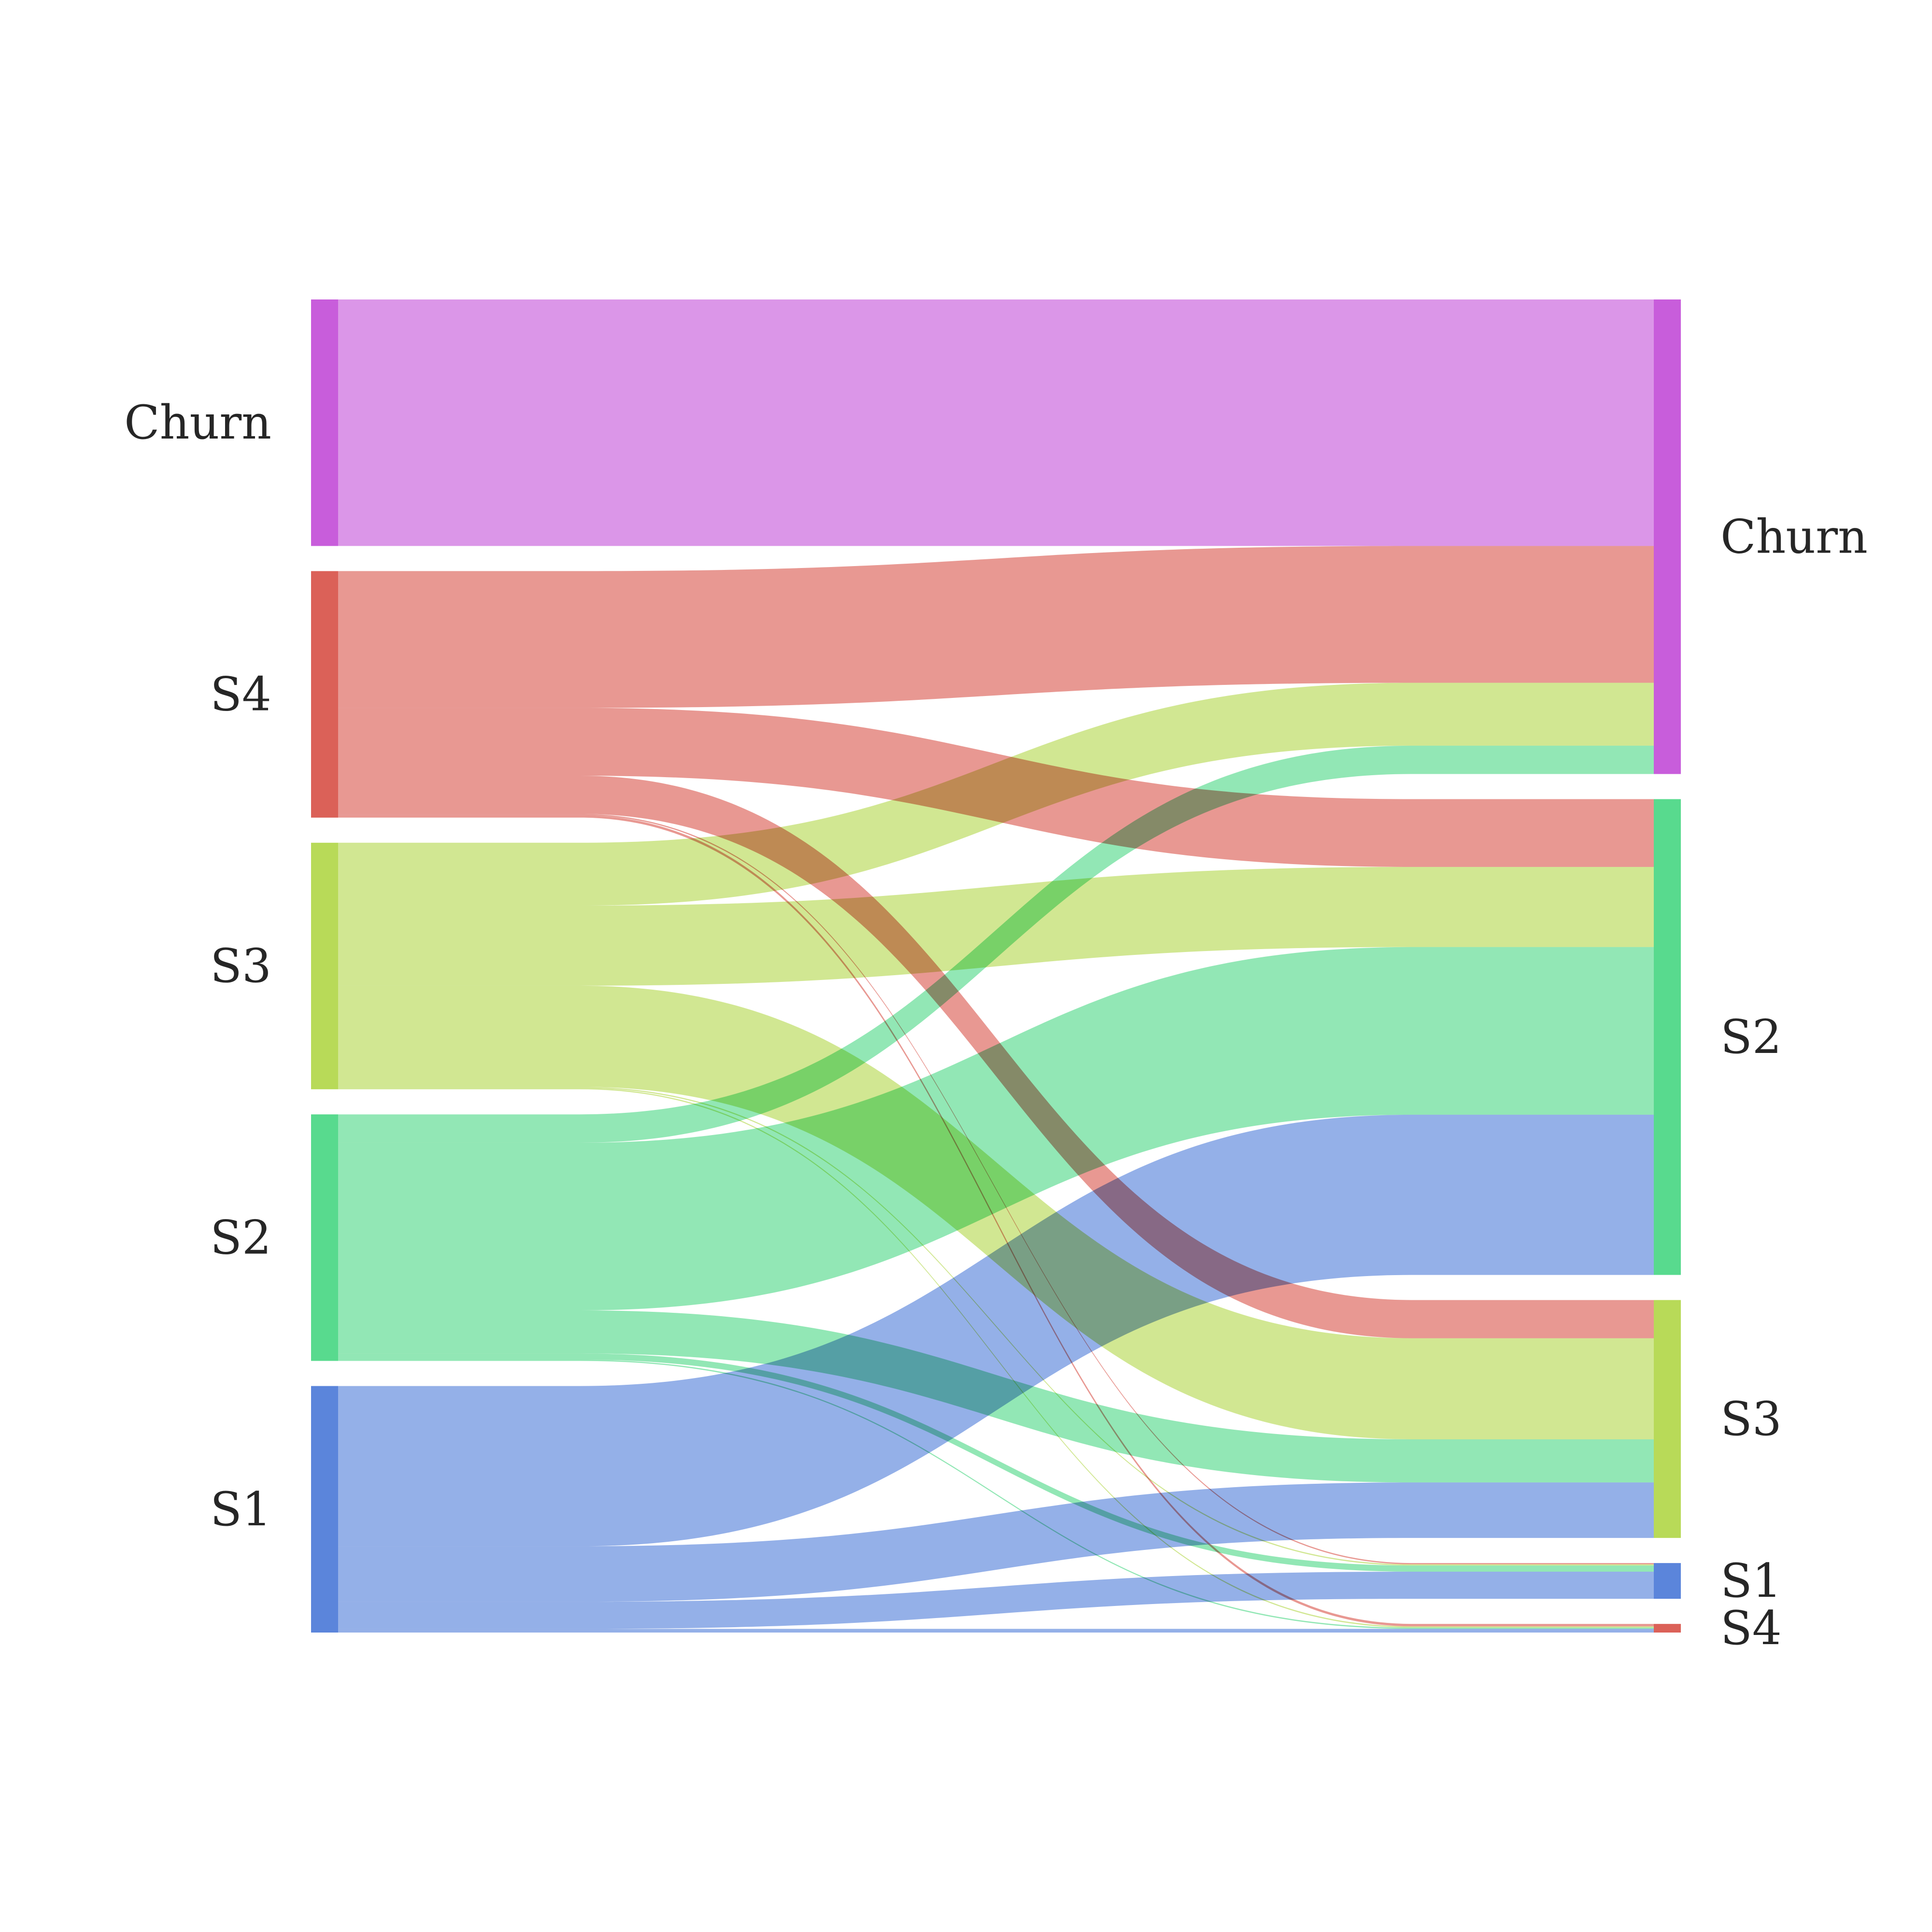 This screenshot has height=1932, width=1932. What do you see at coordinates (324, 1237) in the screenshot?
I see `left-node-s2` at bounding box center [324, 1237].